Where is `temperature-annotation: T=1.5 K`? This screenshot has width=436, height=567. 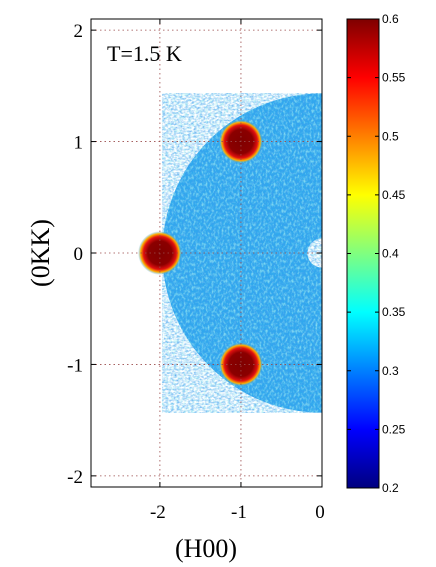
temperature-annotation: T=1.5 K is located at coordinates (144, 53).